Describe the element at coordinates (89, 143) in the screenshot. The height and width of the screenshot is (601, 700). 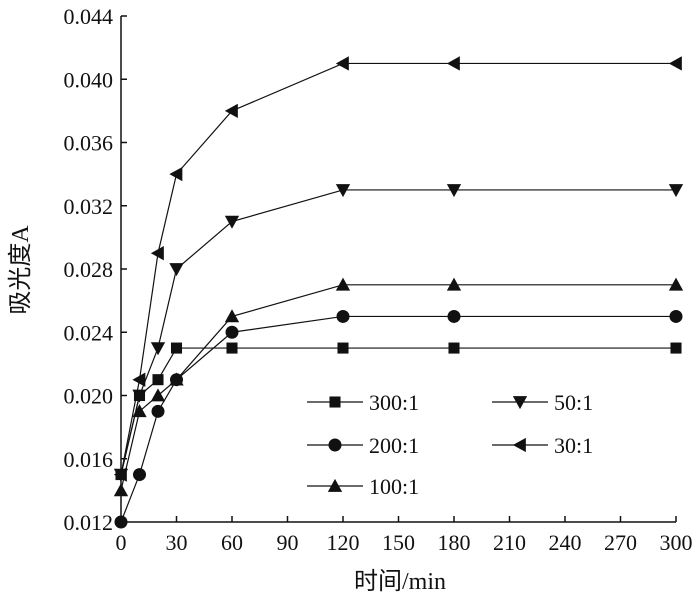
I see `y-tick-label: 0.036` at that location.